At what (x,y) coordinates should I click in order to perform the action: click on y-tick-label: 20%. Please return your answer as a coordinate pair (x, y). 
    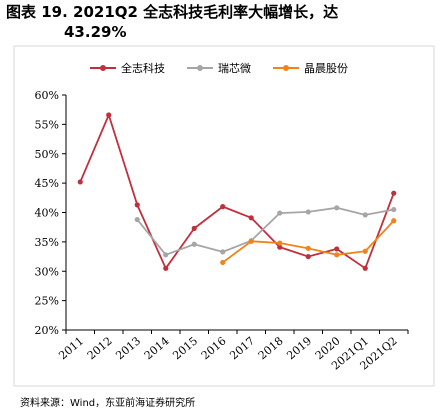
    Looking at the image, I should click on (47, 330).